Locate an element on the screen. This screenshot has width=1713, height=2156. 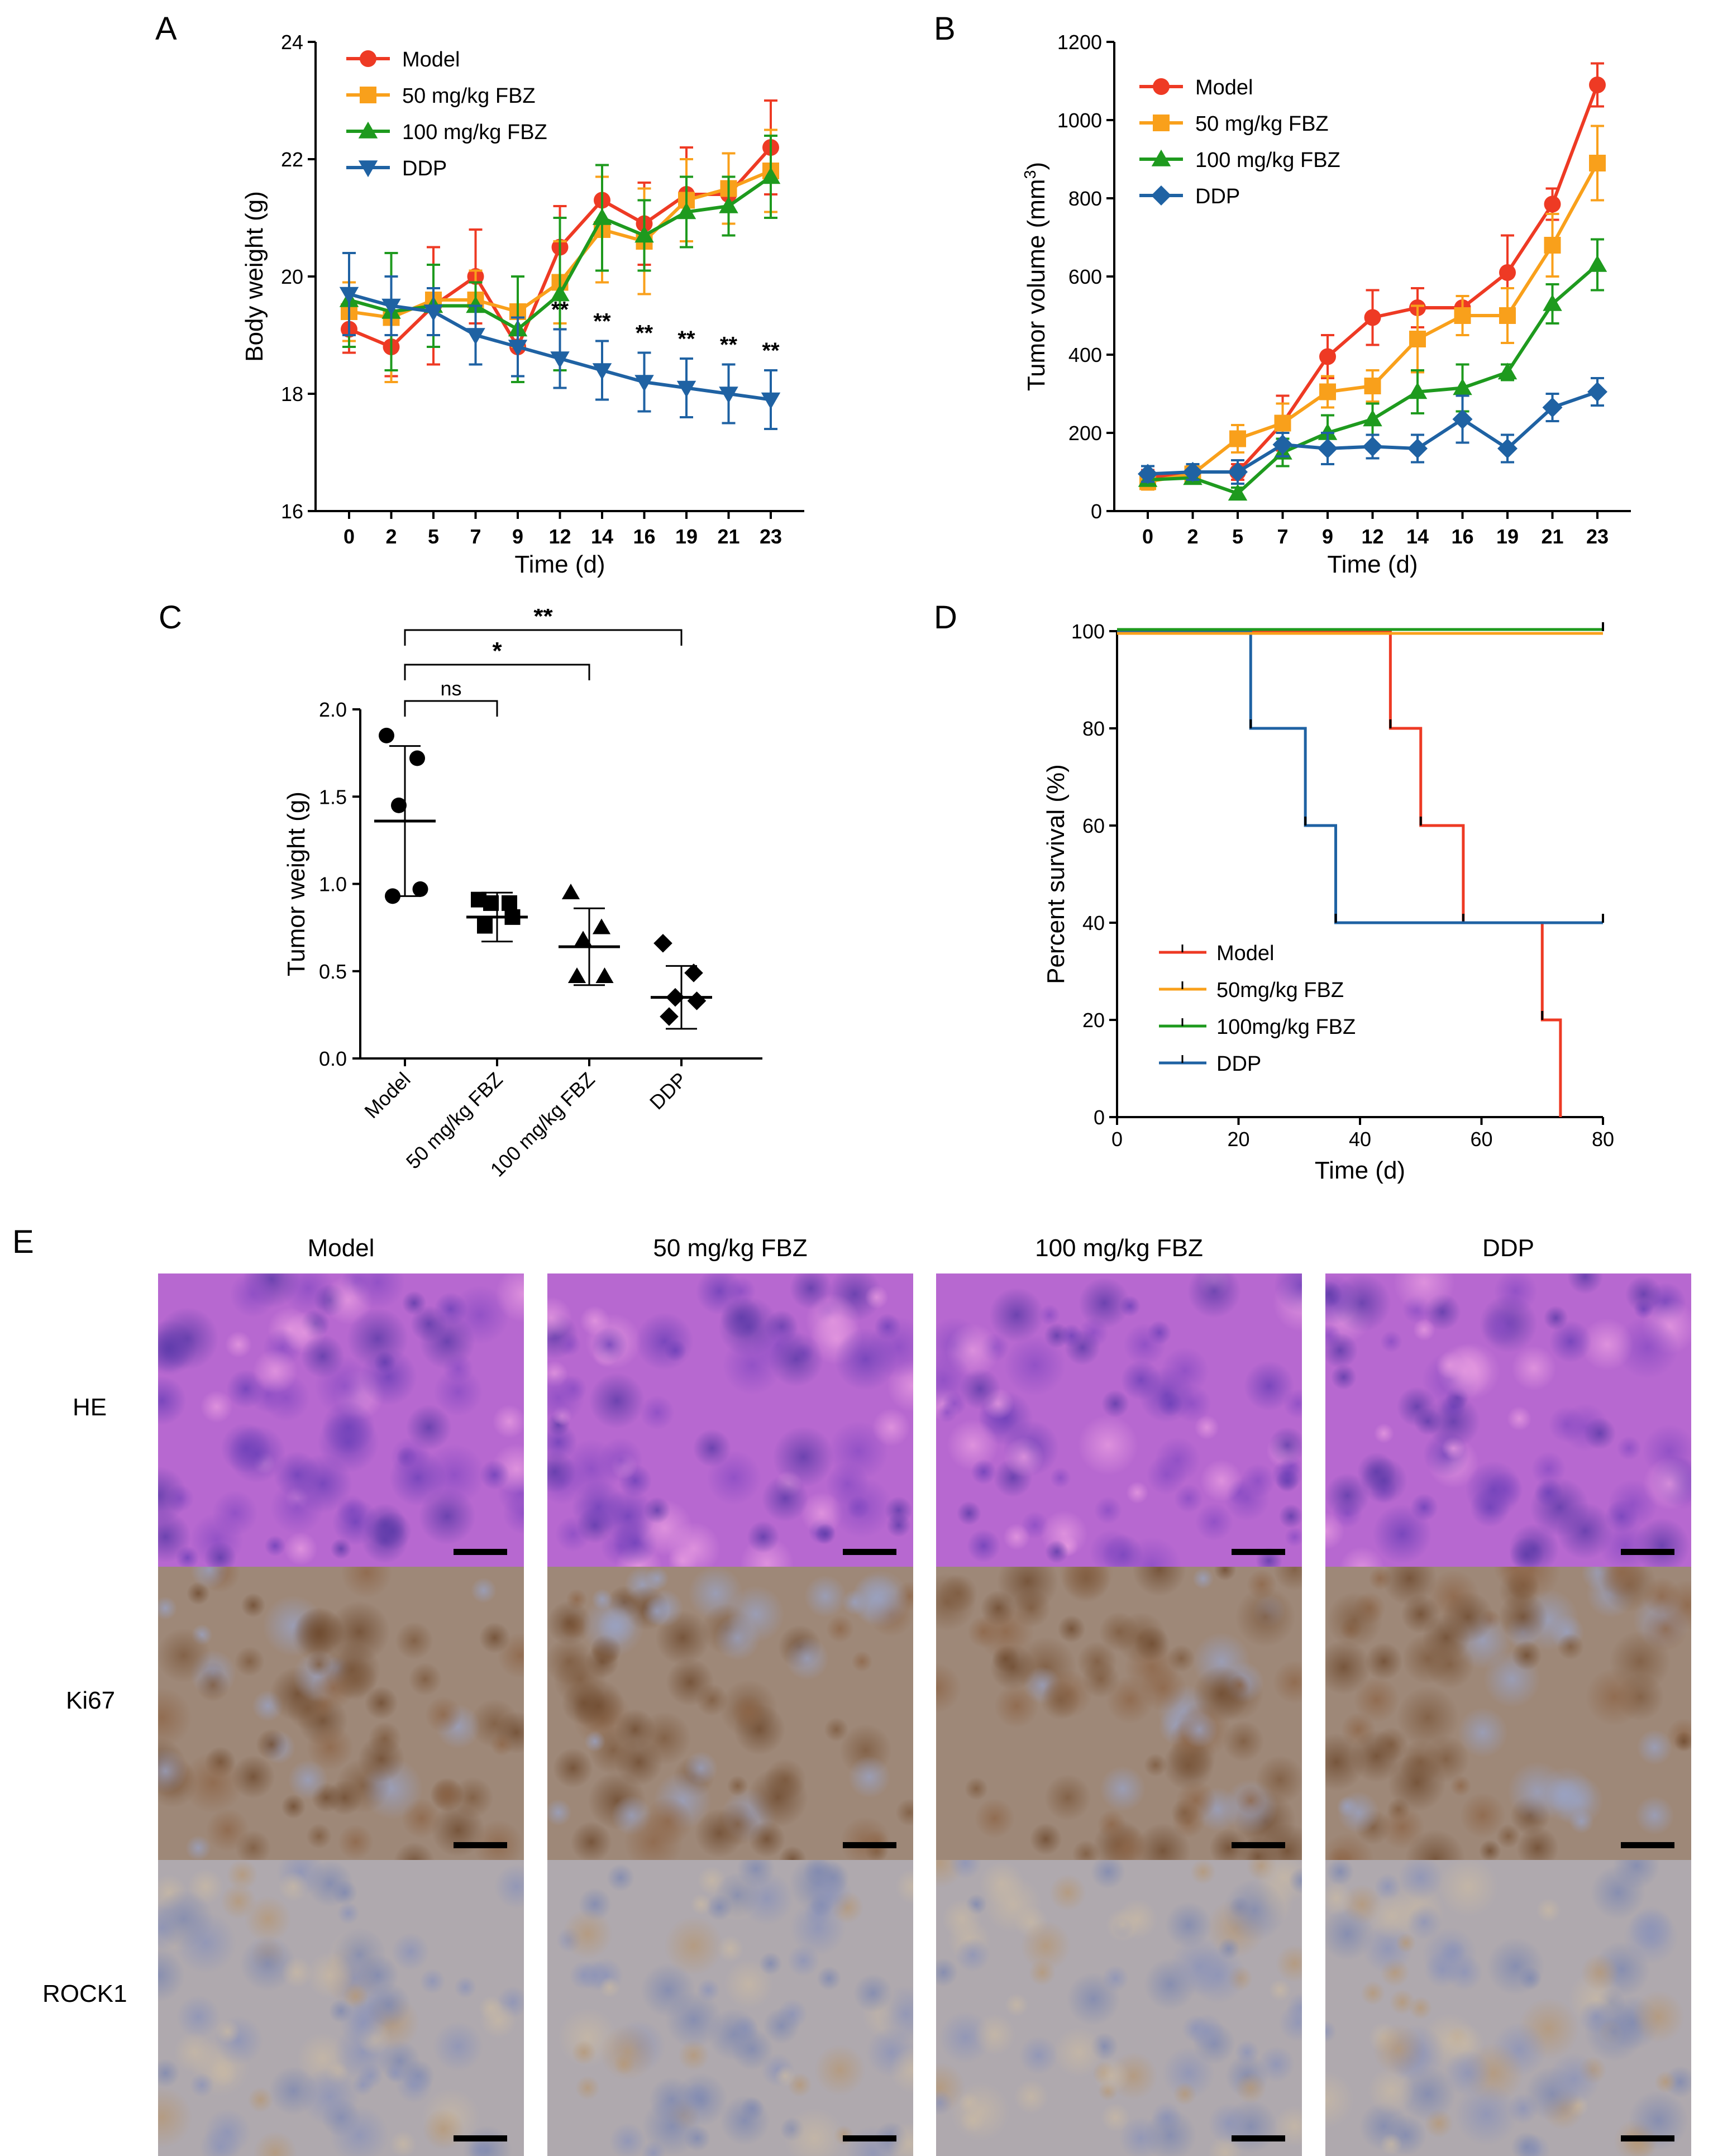
significance-label: ns is located at coordinates (450, 689).